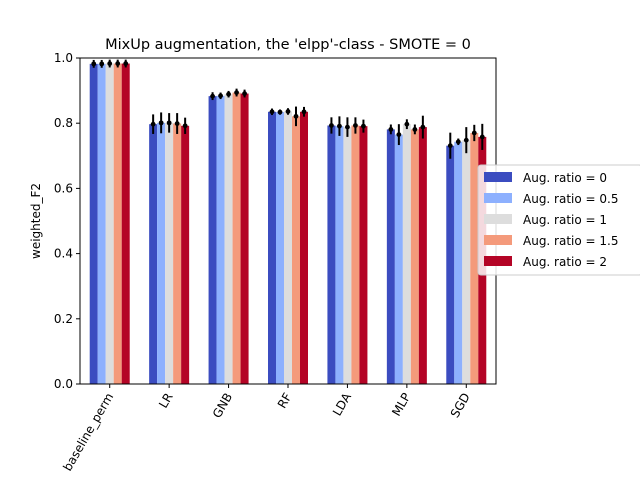 The height and width of the screenshot is (480, 640). I want to click on x-tick-label: RF, so click(285, 400).